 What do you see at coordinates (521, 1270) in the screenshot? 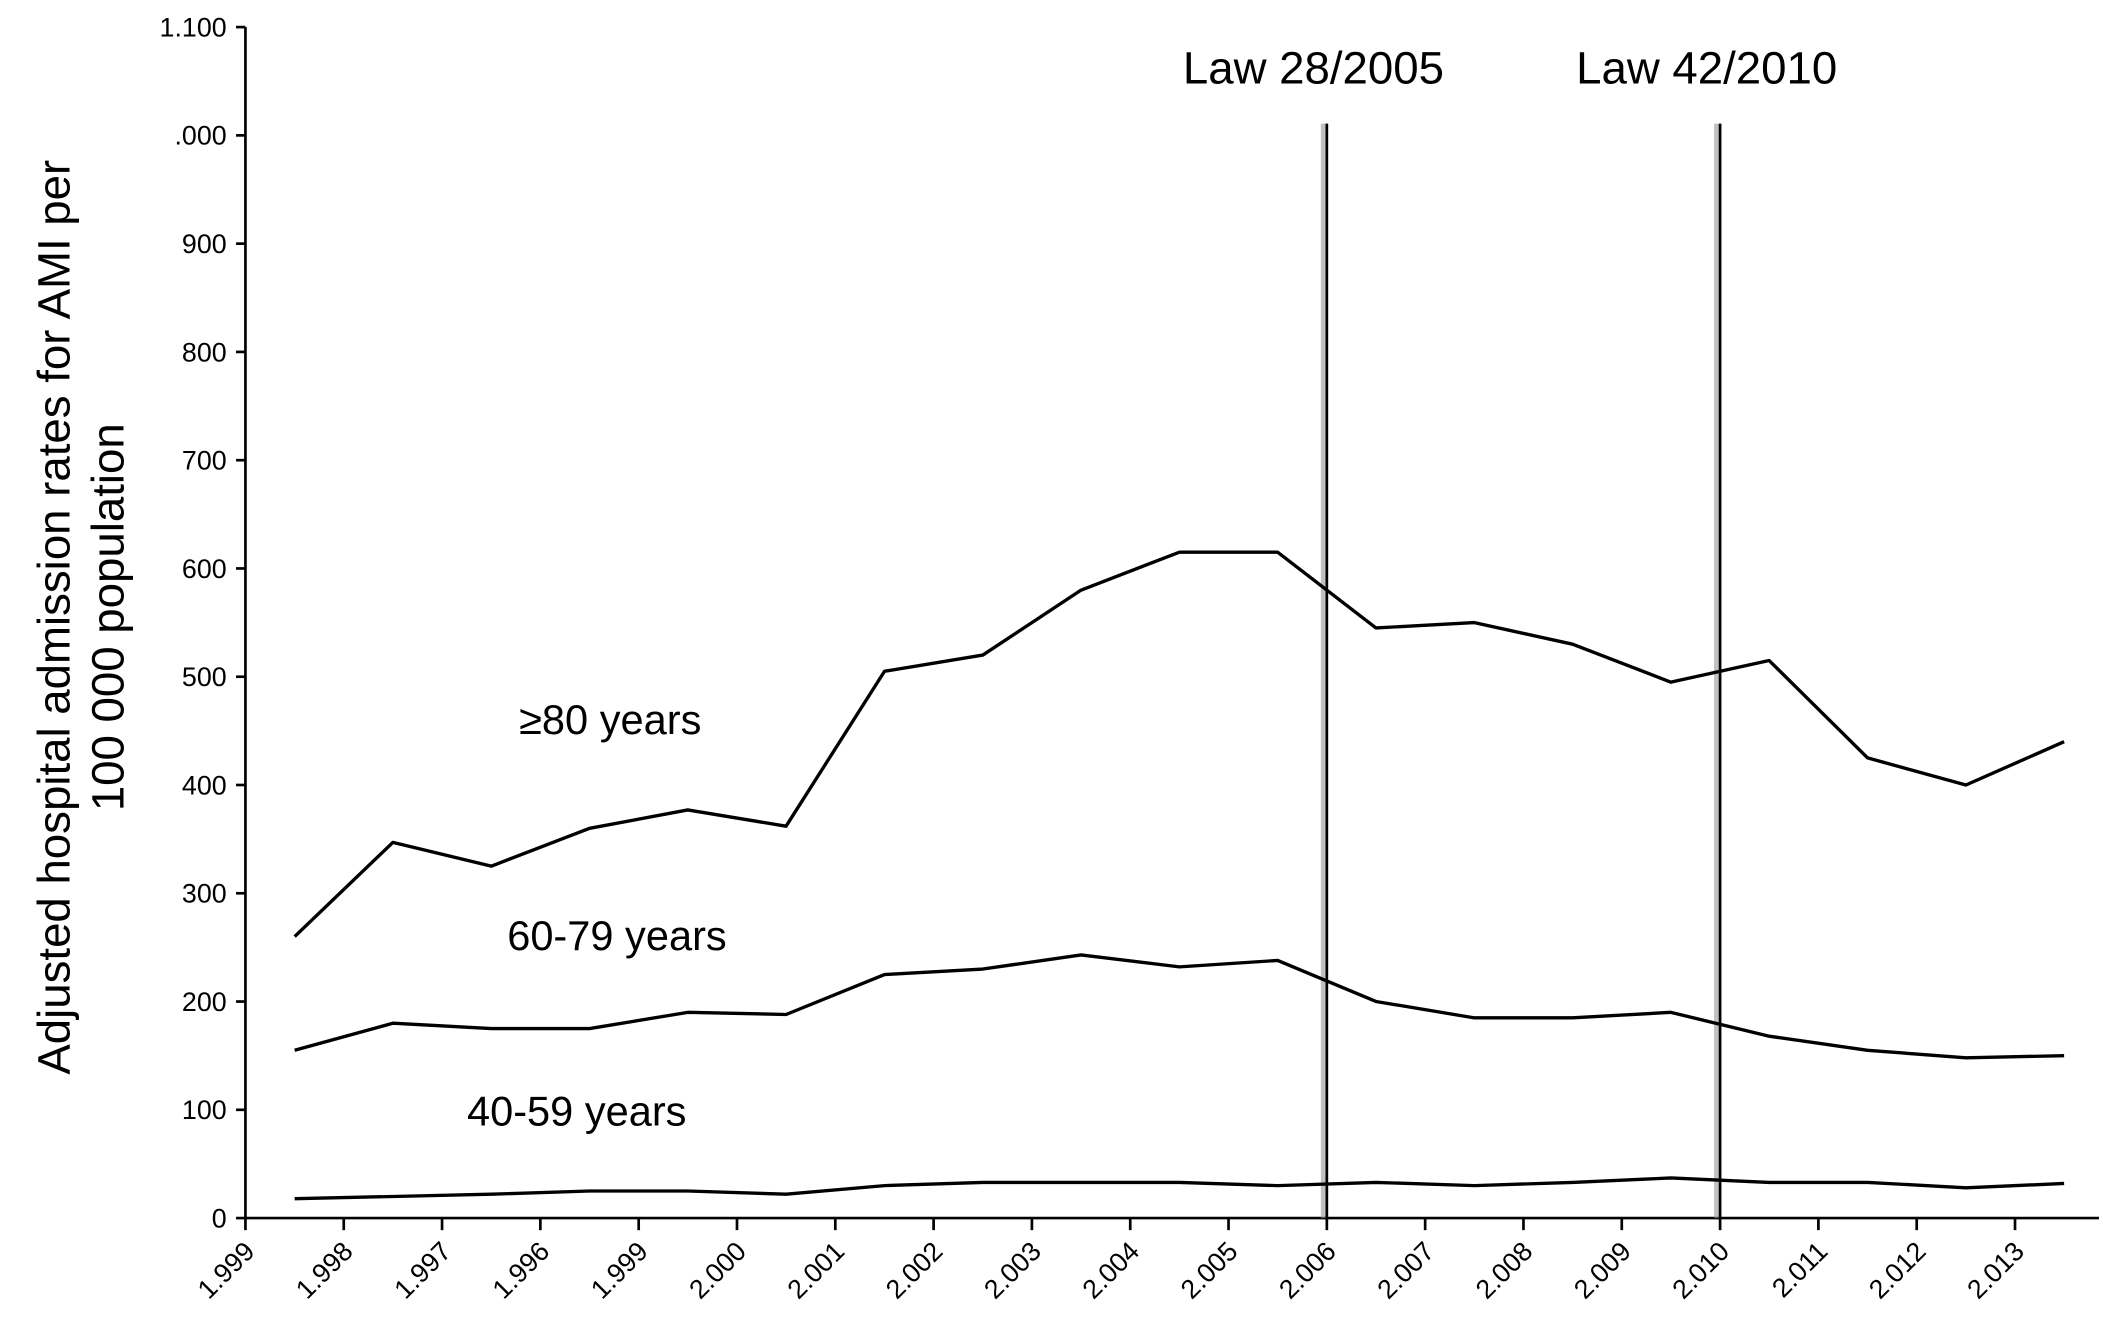
I see `x-tick-label: 1.996` at bounding box center [521, 1270].